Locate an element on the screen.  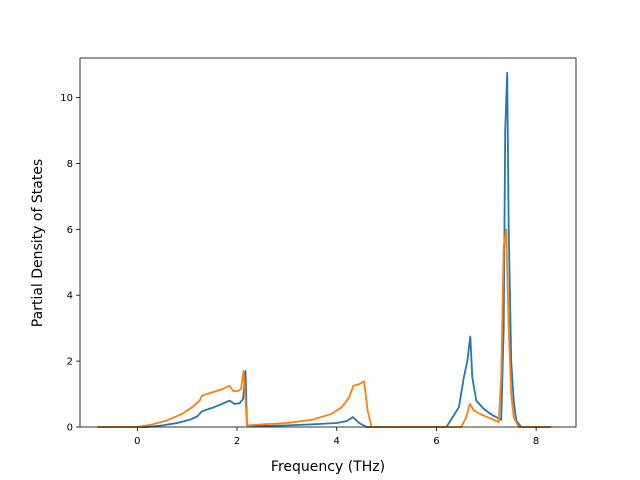
x-axis-label: Frequency (THz) is located at coordinates (328, 467).